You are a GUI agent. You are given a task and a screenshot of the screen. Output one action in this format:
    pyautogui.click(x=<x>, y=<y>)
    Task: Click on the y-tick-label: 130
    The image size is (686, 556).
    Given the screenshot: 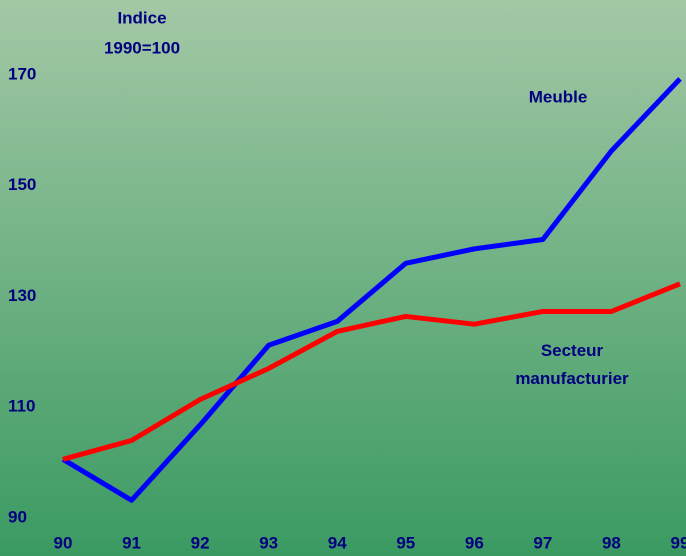 What is the action you would take?
    pyautogui.click(x=22, y=295)
    